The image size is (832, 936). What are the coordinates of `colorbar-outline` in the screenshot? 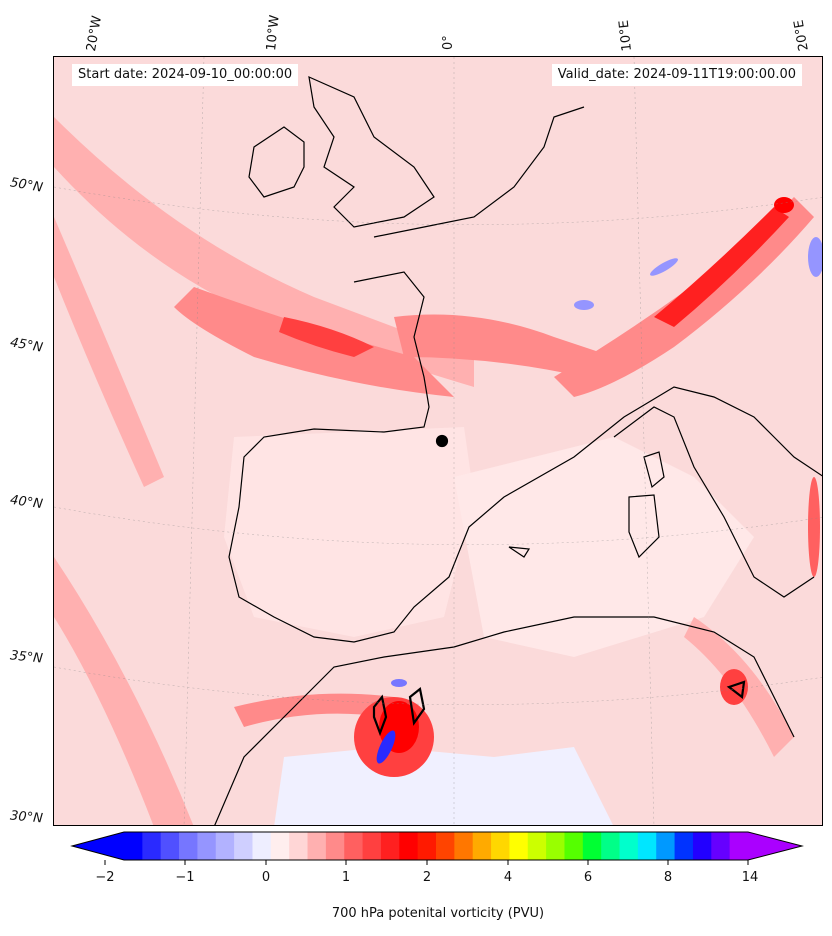 It's located at (437, 846).